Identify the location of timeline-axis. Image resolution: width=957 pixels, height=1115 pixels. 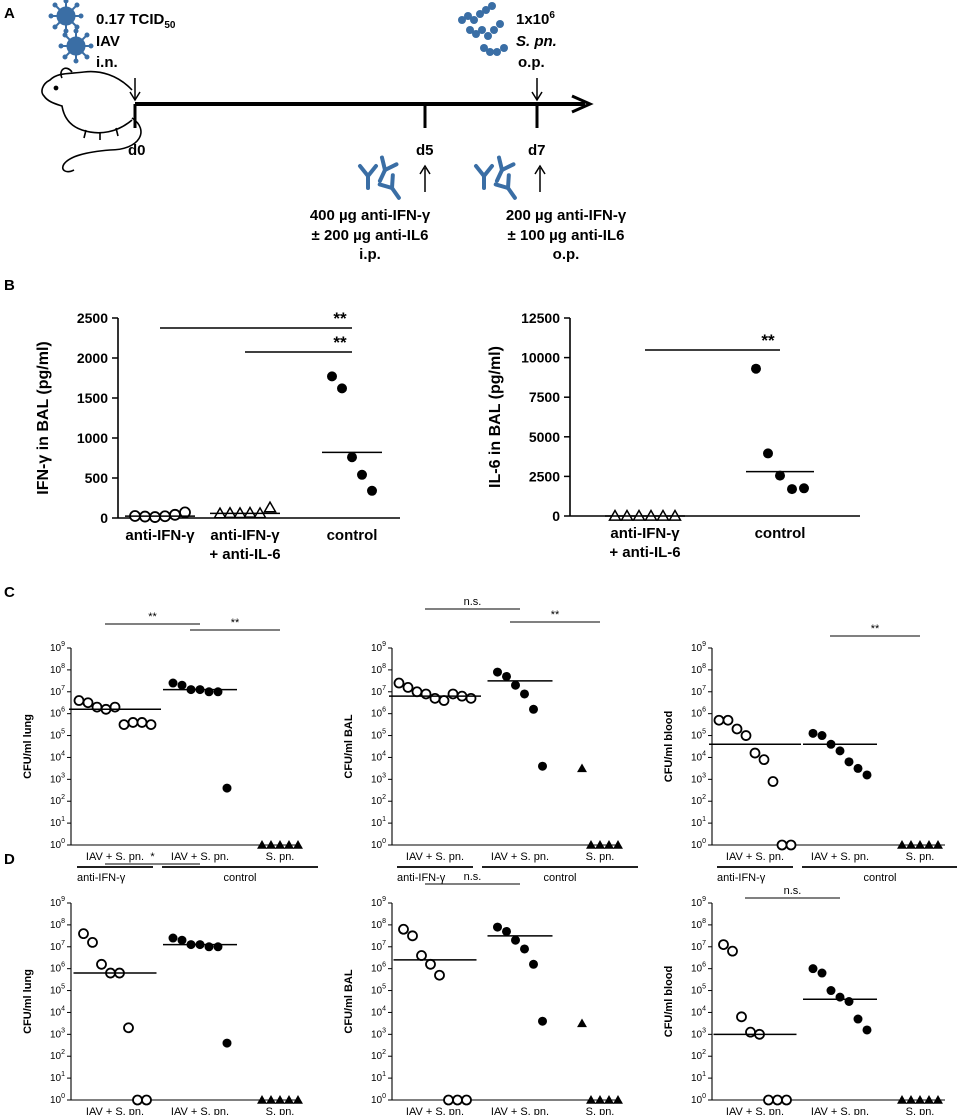
(361, 103).